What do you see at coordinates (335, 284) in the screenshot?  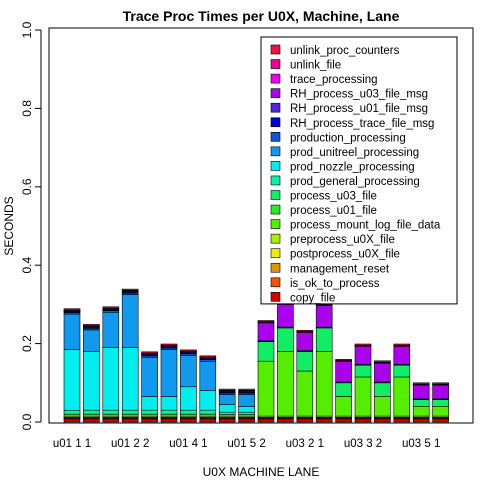 I see `legend-label: is_ok_to_process` at bounding box center [335, 284].